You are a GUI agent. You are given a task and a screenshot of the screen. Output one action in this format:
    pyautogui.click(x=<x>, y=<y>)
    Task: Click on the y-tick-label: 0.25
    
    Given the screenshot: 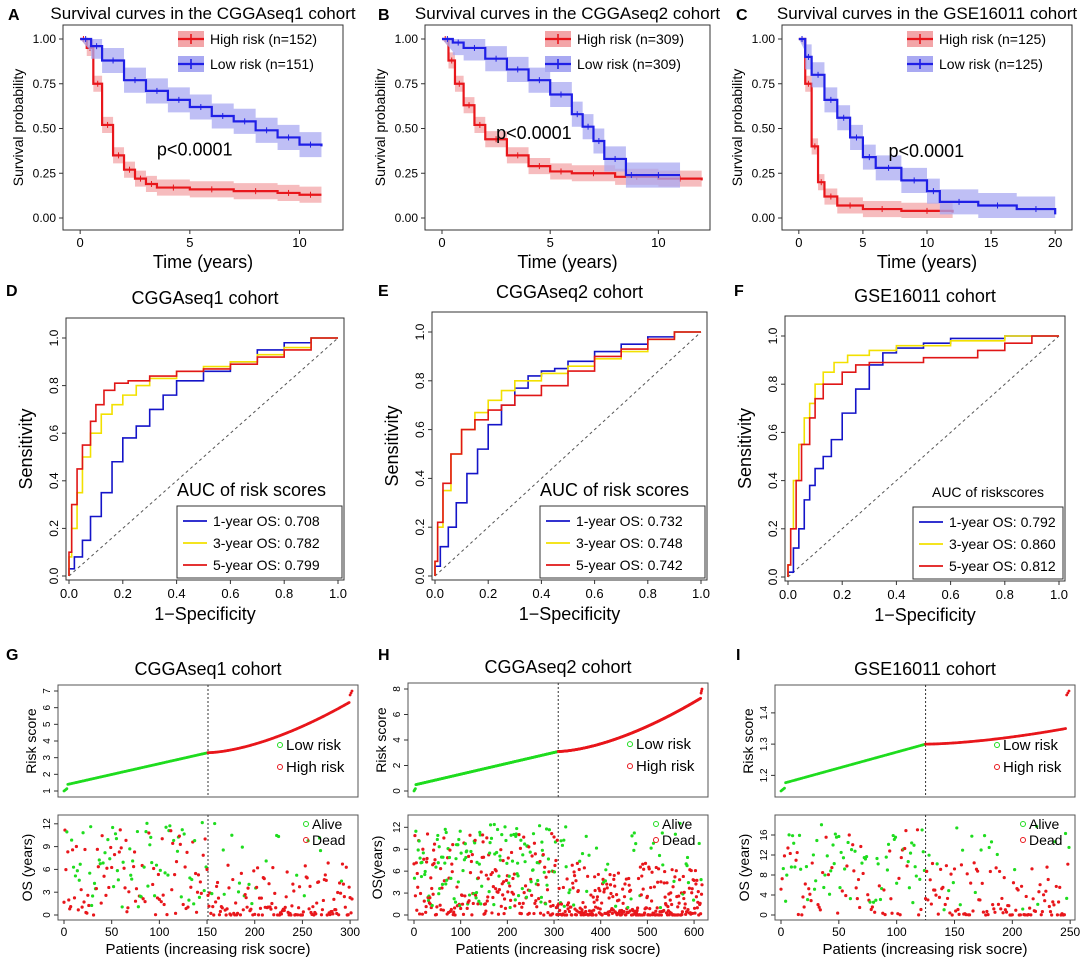 What is the action you would take?
    pyautogui.click(x=764, y=173)
    